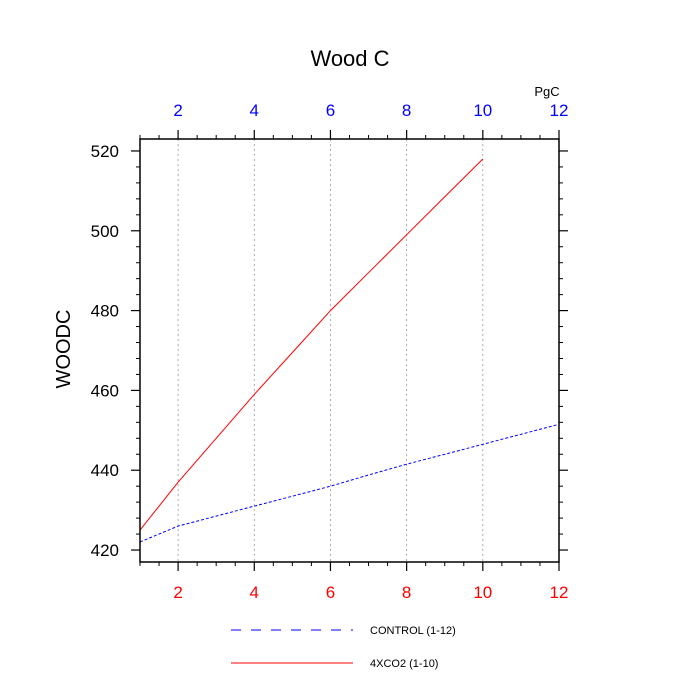 This screenshot has height=700, width=700. Describe the element at coordinates (482, 592) in the screenshot. I see `x-tick-label-bottom: 10` at that location.